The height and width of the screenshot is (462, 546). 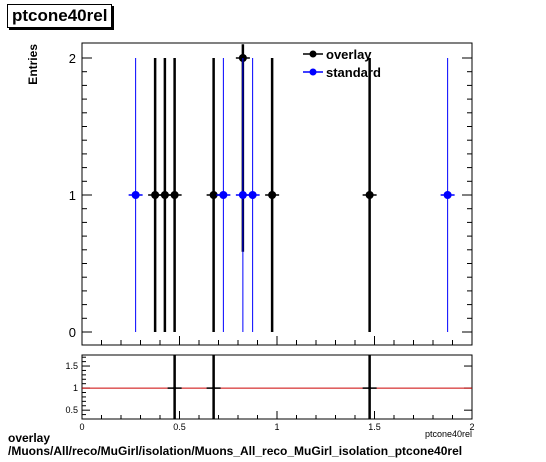 I want to click on x-tick-label: 2, so click(x=471, y=427).